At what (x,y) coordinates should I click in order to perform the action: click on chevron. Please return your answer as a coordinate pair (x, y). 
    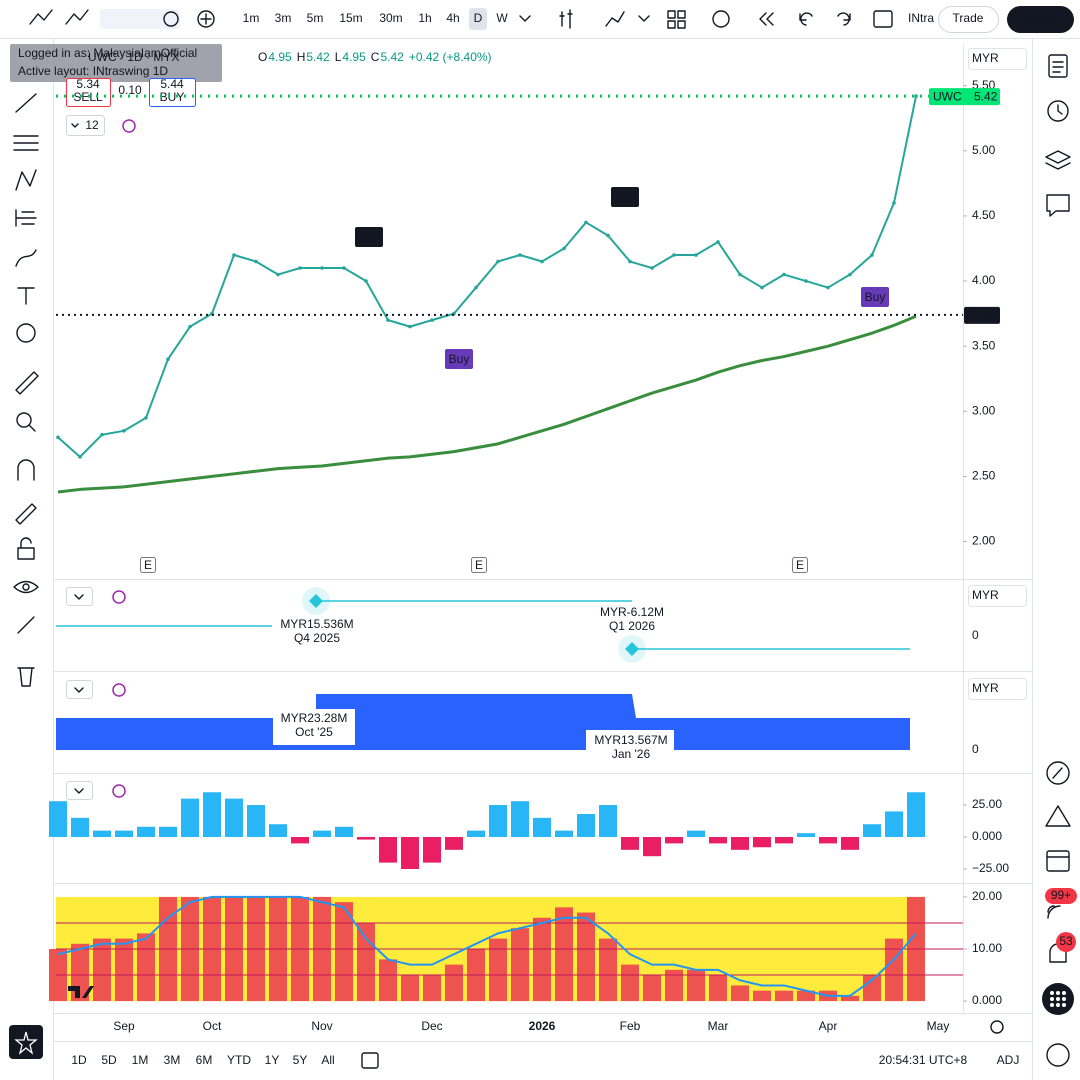
    Looking at the image, I should click on (75, 125).